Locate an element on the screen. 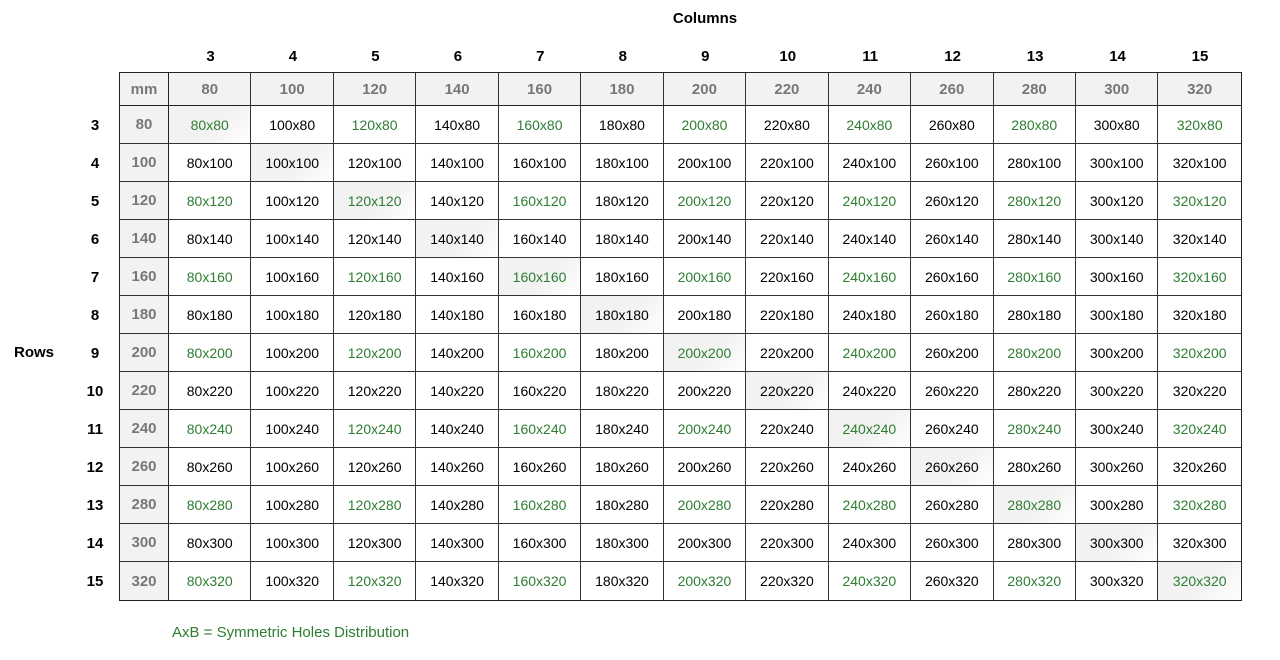 This screenshot has width=1280, height=660. size-cell: 260x260 is located at coordinates (952, 467).